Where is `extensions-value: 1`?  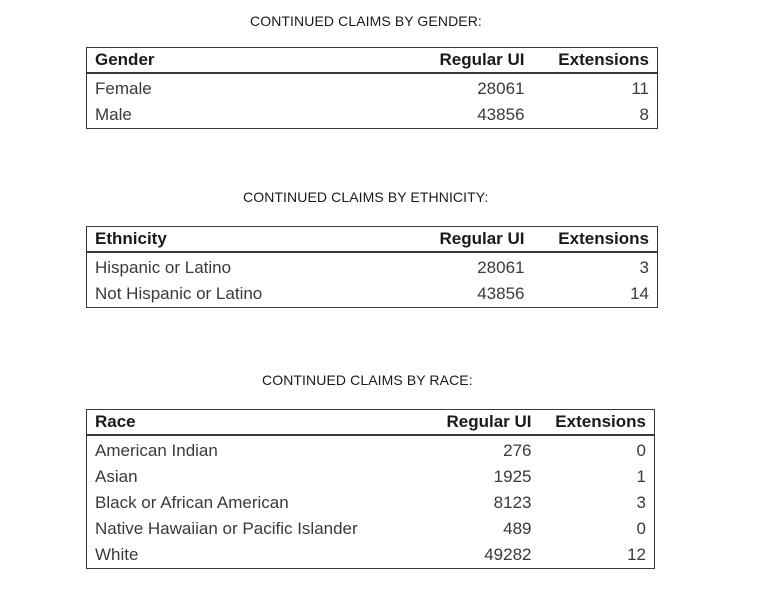 extensions-value: 1 is located at coordinates (641, 476).